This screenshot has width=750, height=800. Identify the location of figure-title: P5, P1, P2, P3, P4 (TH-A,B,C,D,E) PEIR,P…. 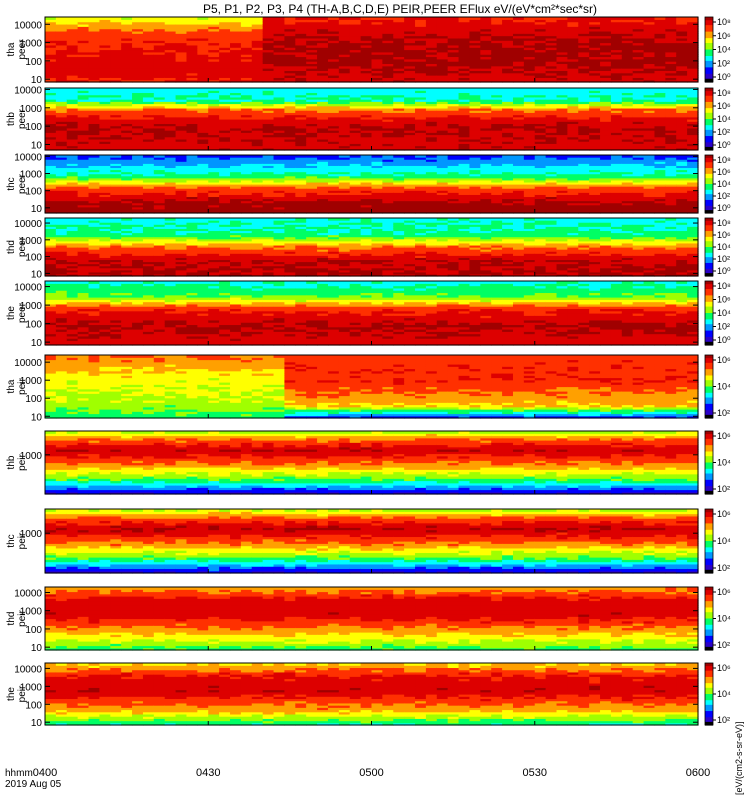
(400, 9).